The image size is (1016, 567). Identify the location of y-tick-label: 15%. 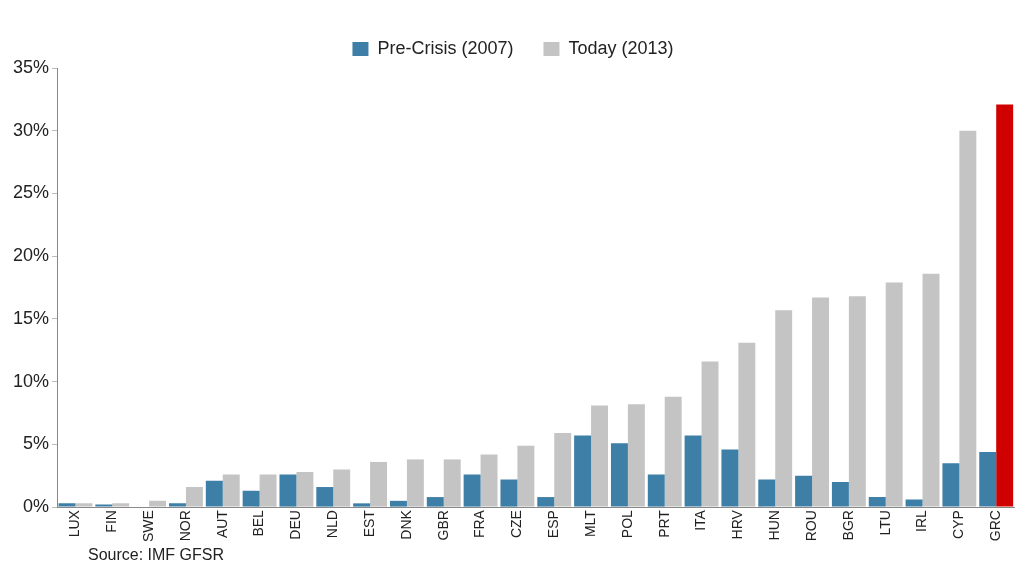
(31, 317).